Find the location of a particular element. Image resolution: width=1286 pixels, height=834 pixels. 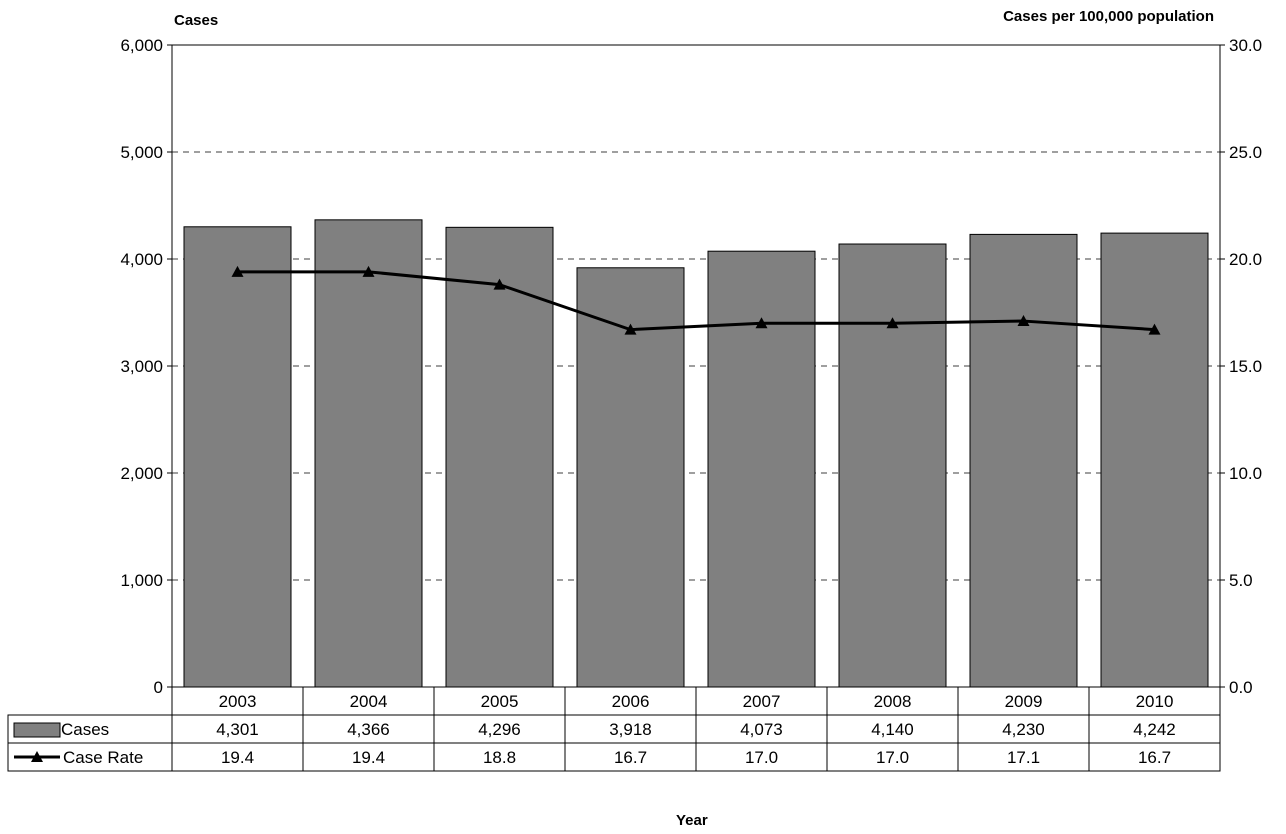

x-tick-label: 2009 is located at coordinates (1024, 701).